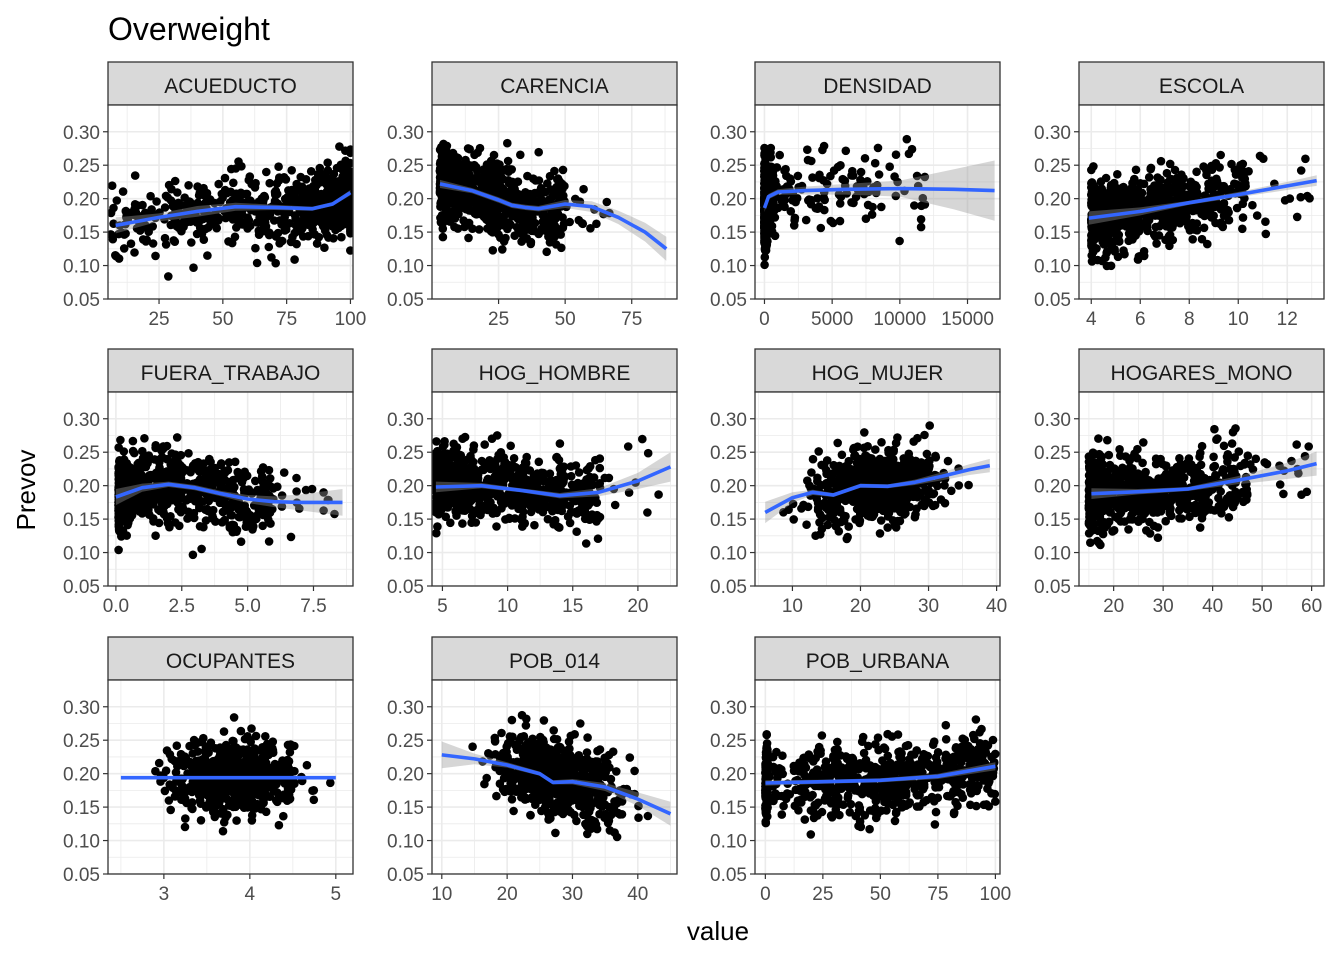  I want to click on y-tick-label: 0.30, so click(405, 420).